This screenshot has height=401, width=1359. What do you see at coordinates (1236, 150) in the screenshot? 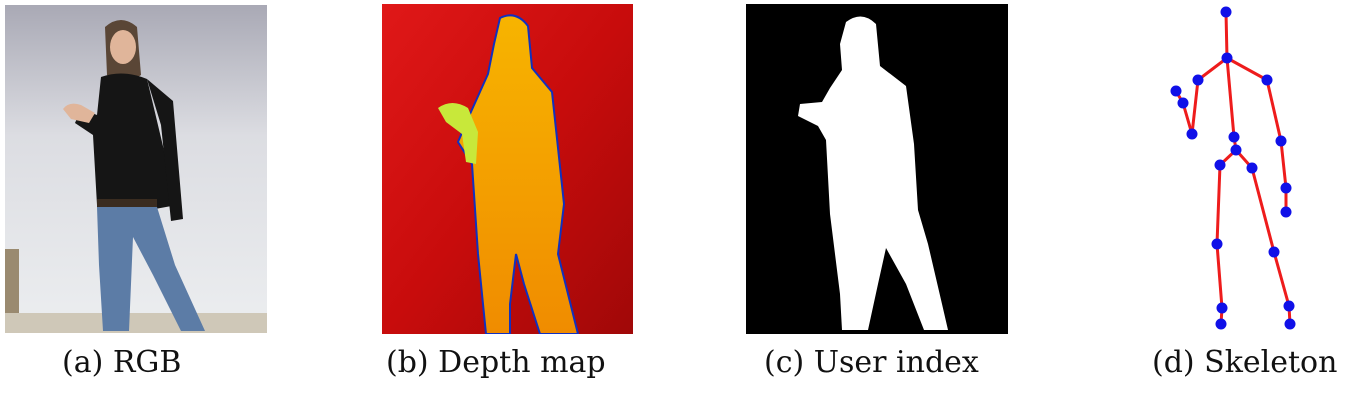
I see `joint-hip-center` at bounding box center [1236, 150].